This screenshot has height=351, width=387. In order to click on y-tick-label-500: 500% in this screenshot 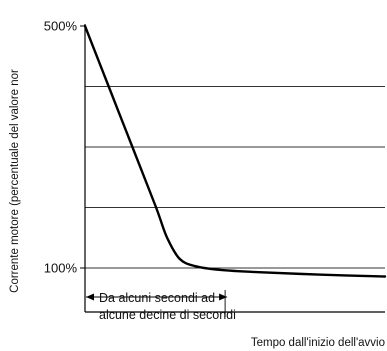, I will do `click(61, 26)`.